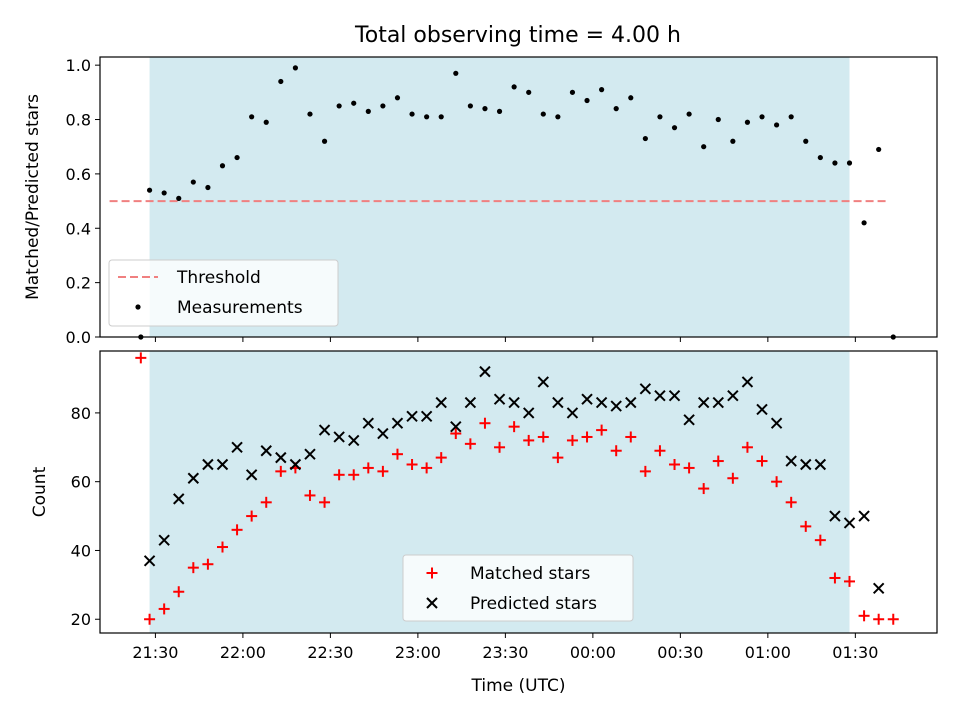  Describe the element at coordinates (218, 278) in the screenshot. I see `legend-threshold-label: Threshold` at that location.